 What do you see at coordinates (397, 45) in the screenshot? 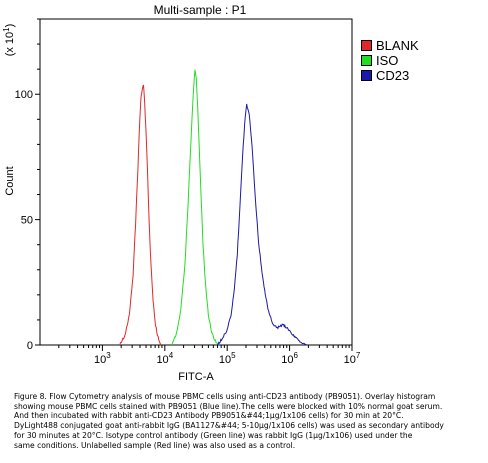
I see `legend-label-blank: BLANK` at bounding box center [397, 45].